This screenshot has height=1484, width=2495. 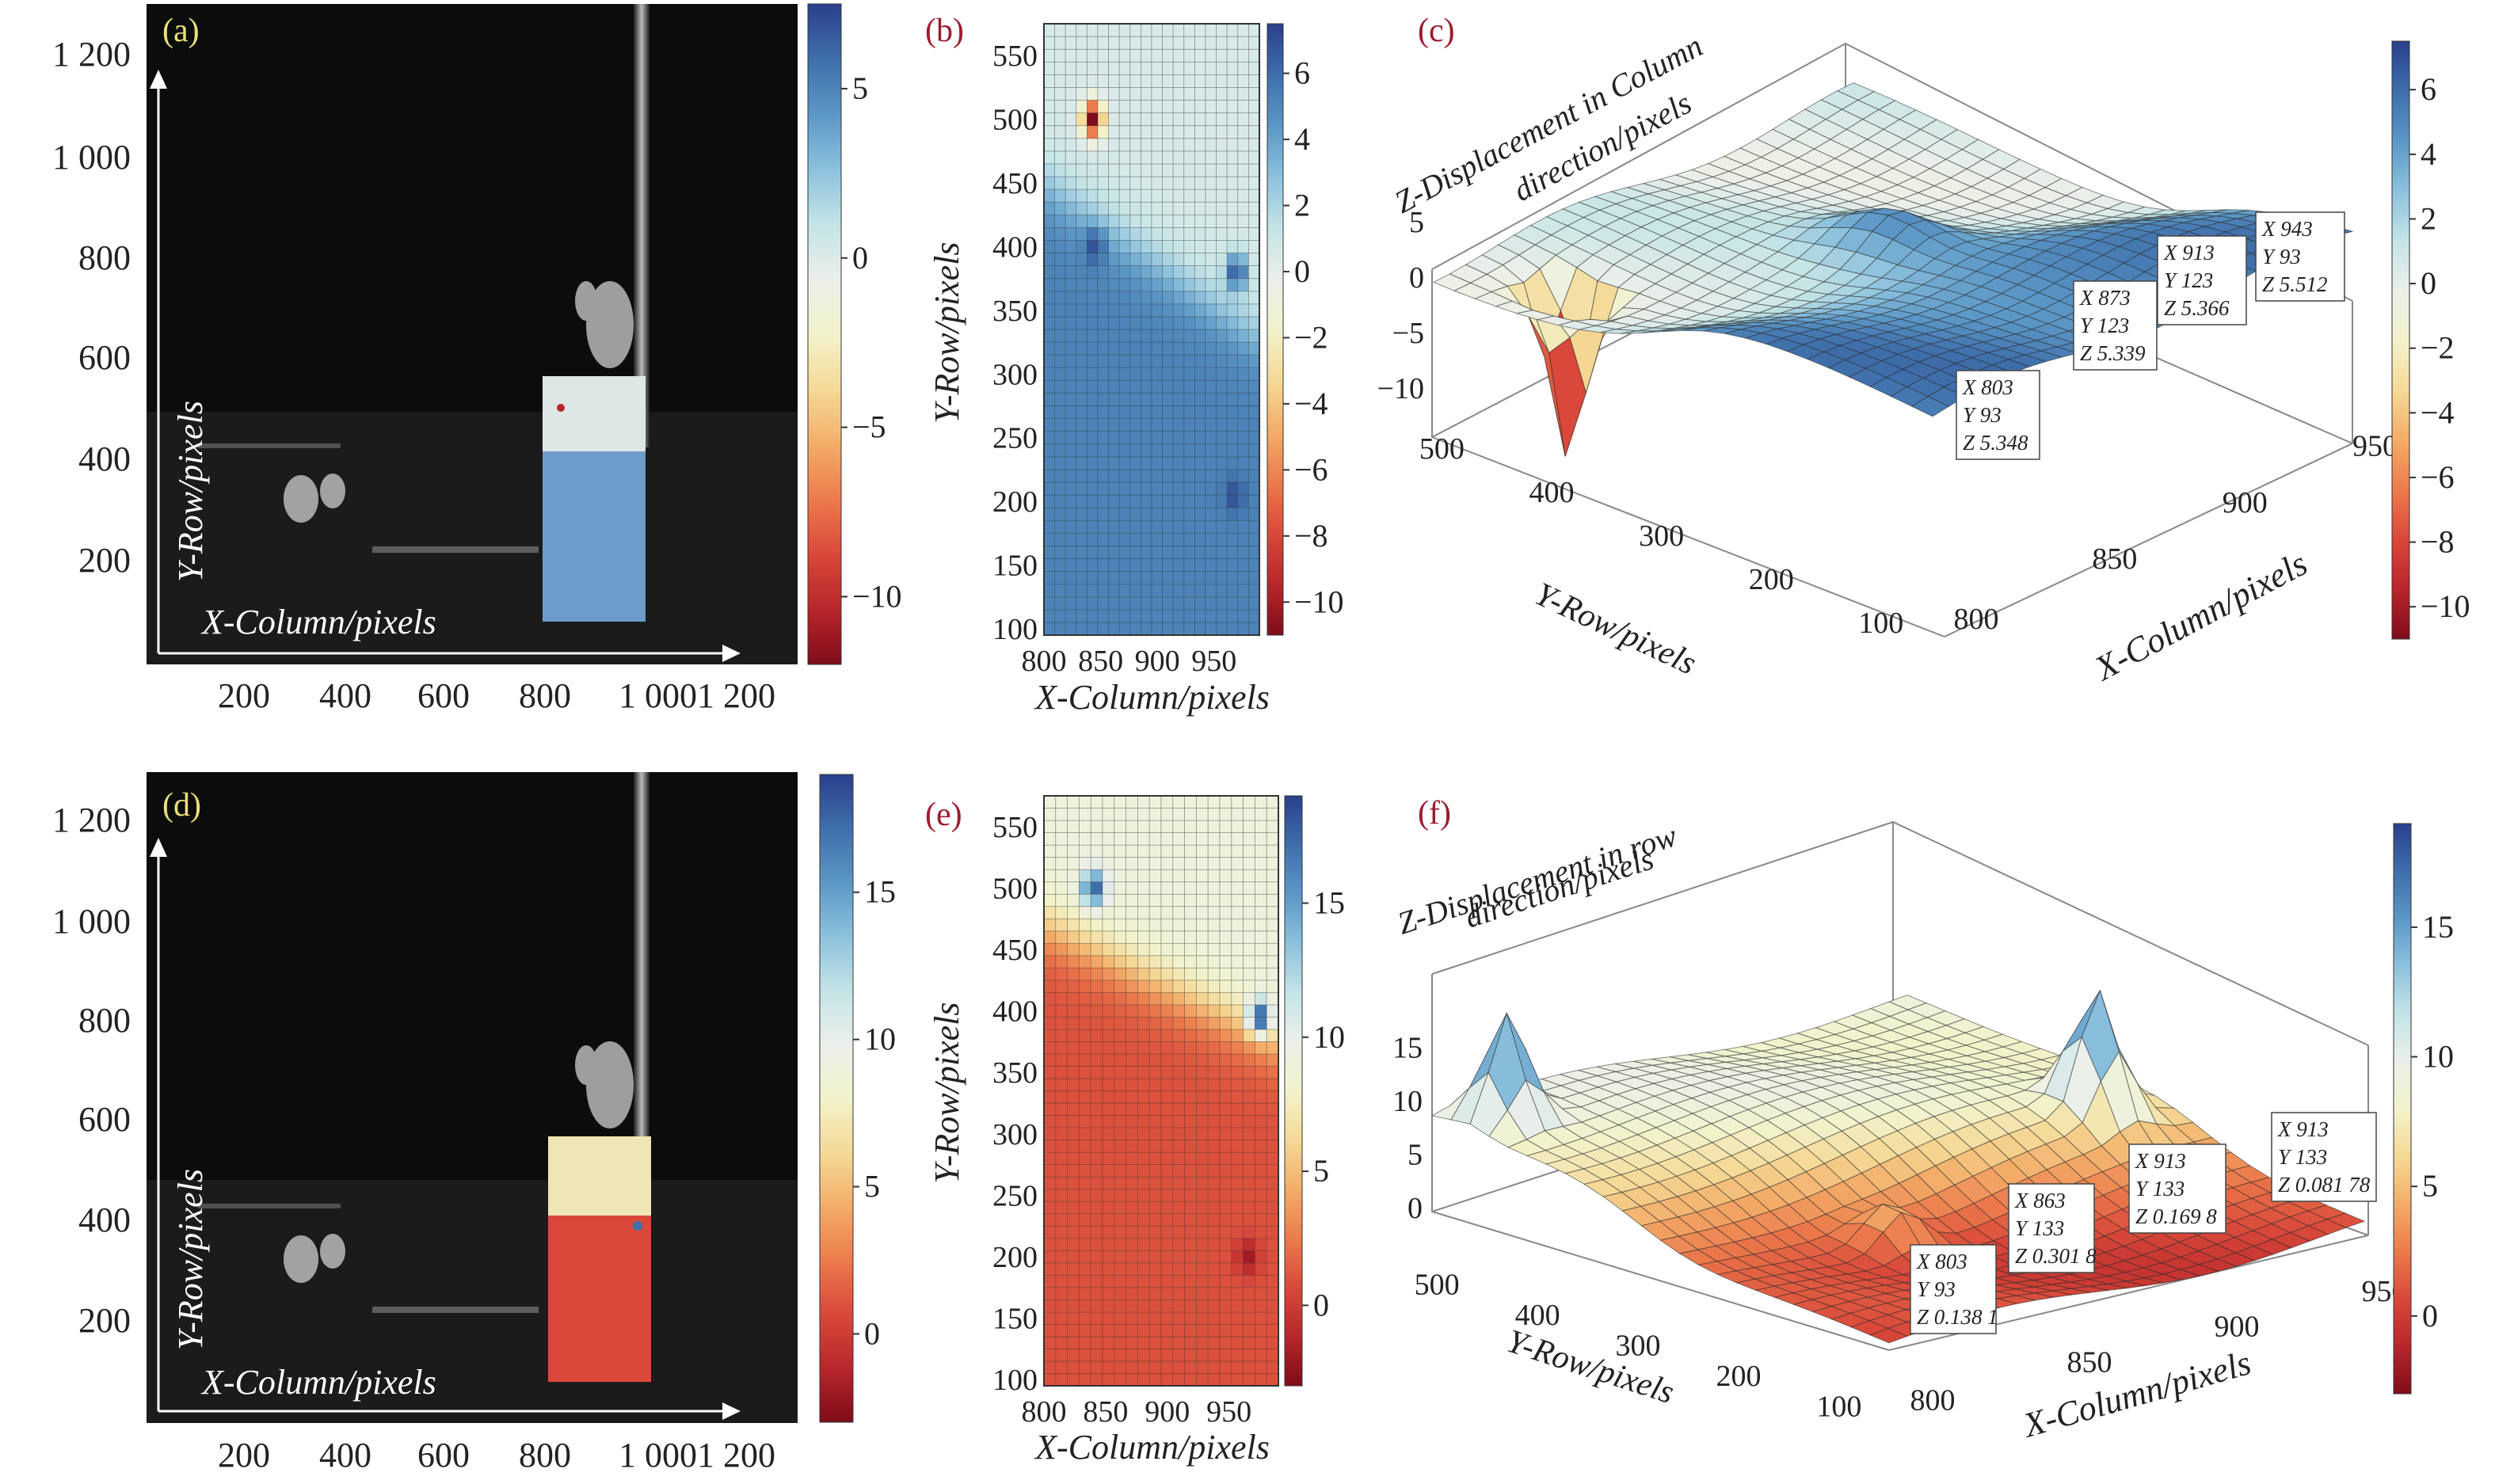 I want to click on y-tick-label: 200, so click(x=104, y=560).